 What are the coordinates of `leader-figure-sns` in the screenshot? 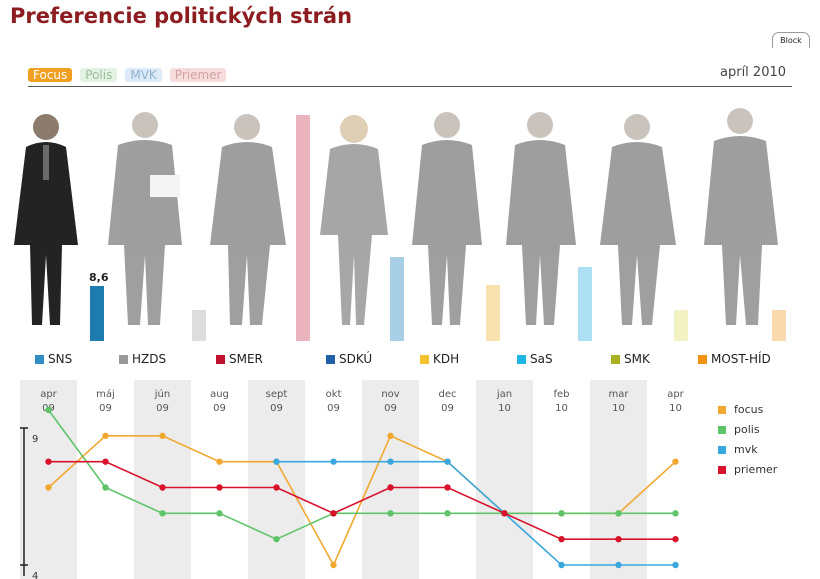 It's located at (46, 219).